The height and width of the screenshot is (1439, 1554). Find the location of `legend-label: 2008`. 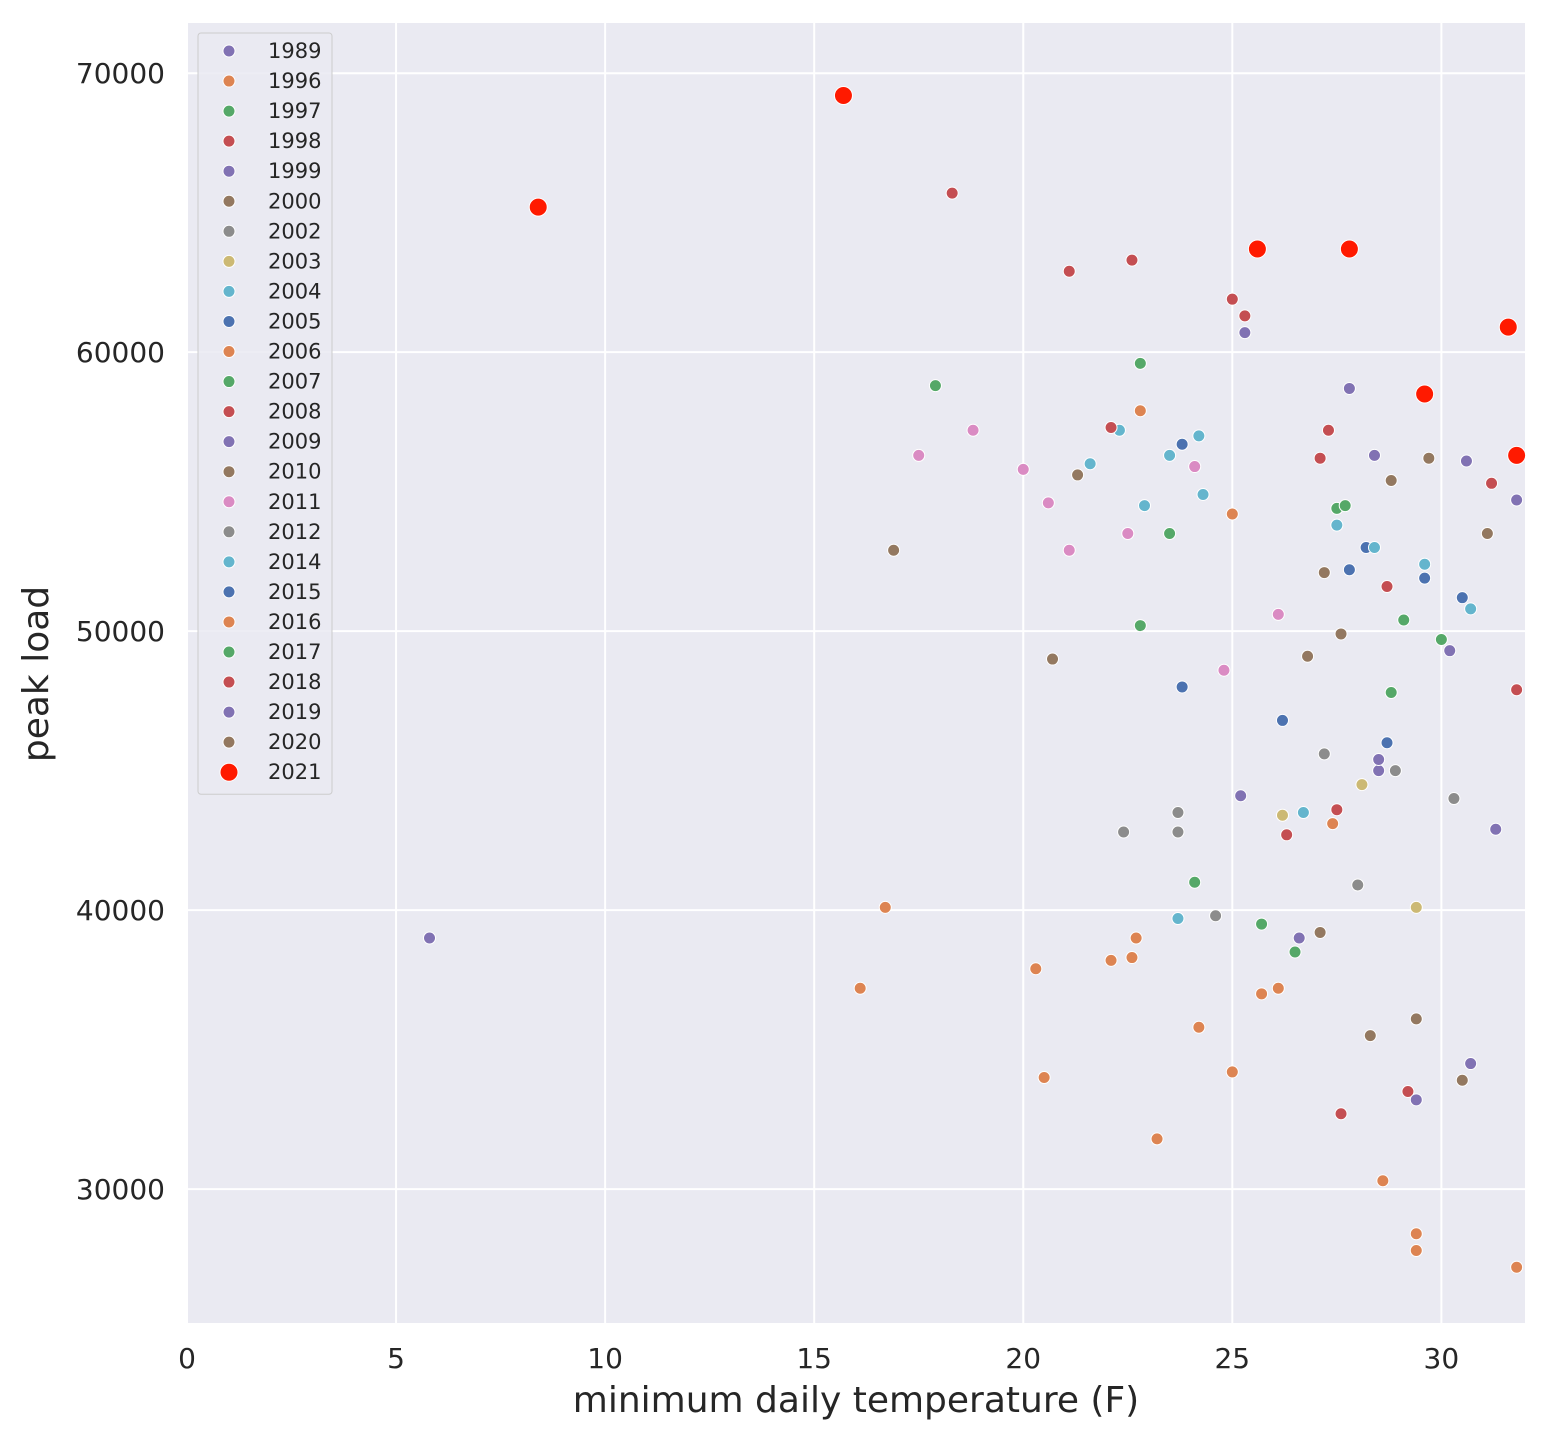

legend-label: 2008 is located at coordinates (294, 412).